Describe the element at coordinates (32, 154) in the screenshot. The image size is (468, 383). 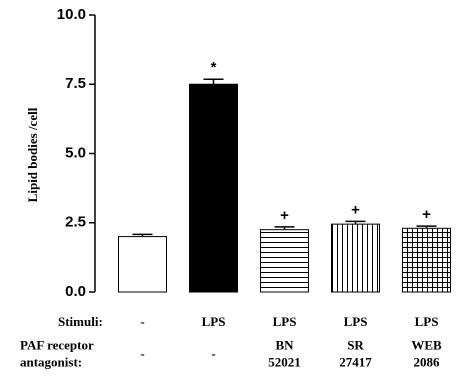
I see `y-axis-label: Lipid bodies /cell` at that location.